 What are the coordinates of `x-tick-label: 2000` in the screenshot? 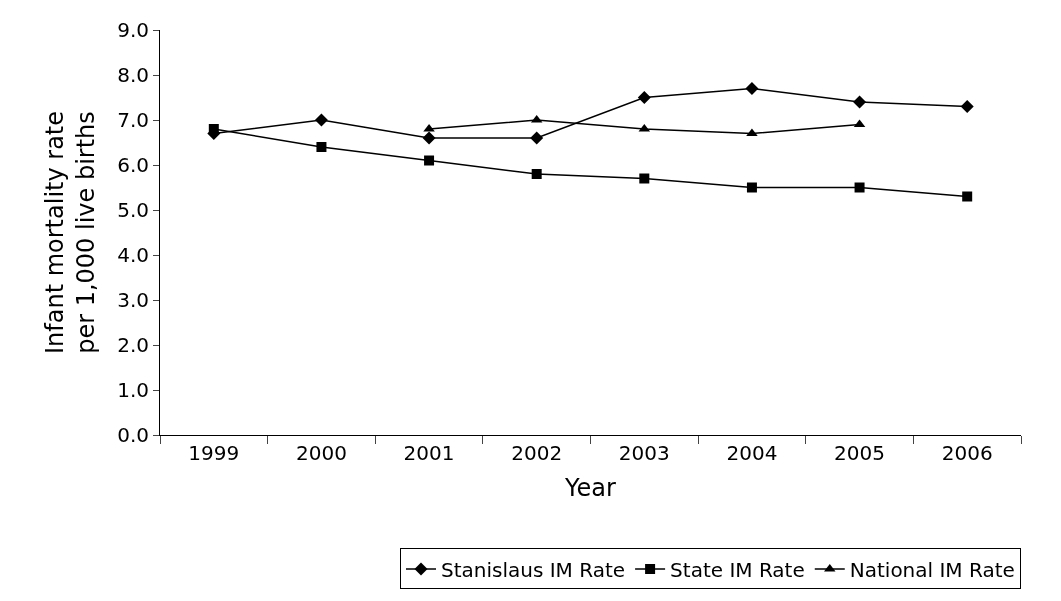 It's located at (321, 453).